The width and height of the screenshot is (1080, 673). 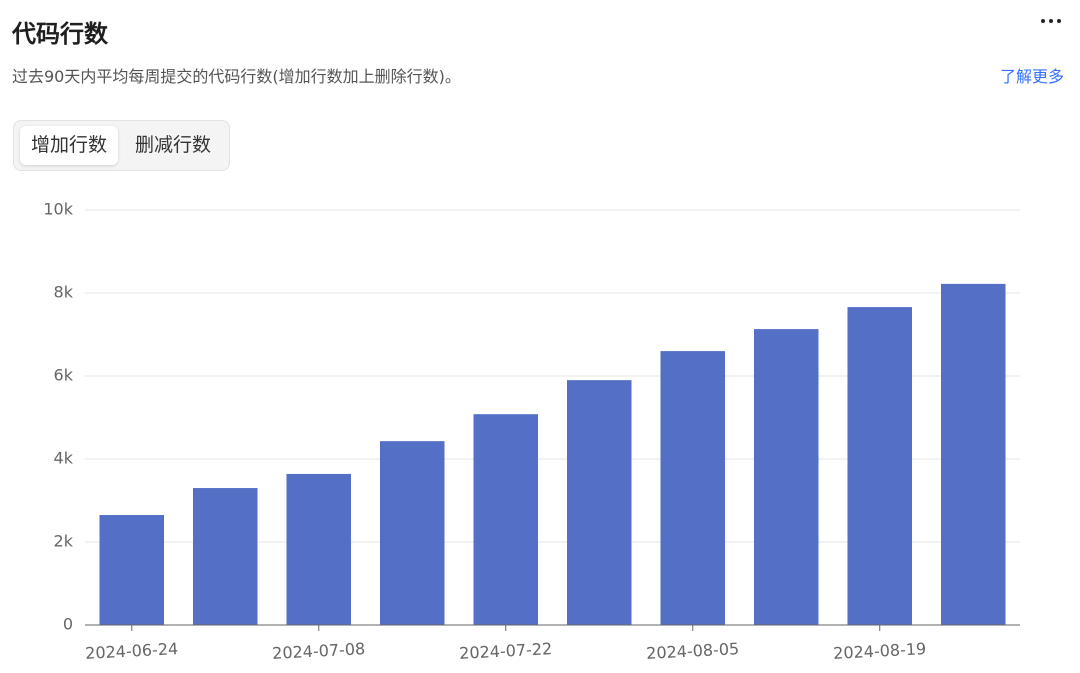 I want to click on y-tick-label: 2k, so click(x=64, y=541).